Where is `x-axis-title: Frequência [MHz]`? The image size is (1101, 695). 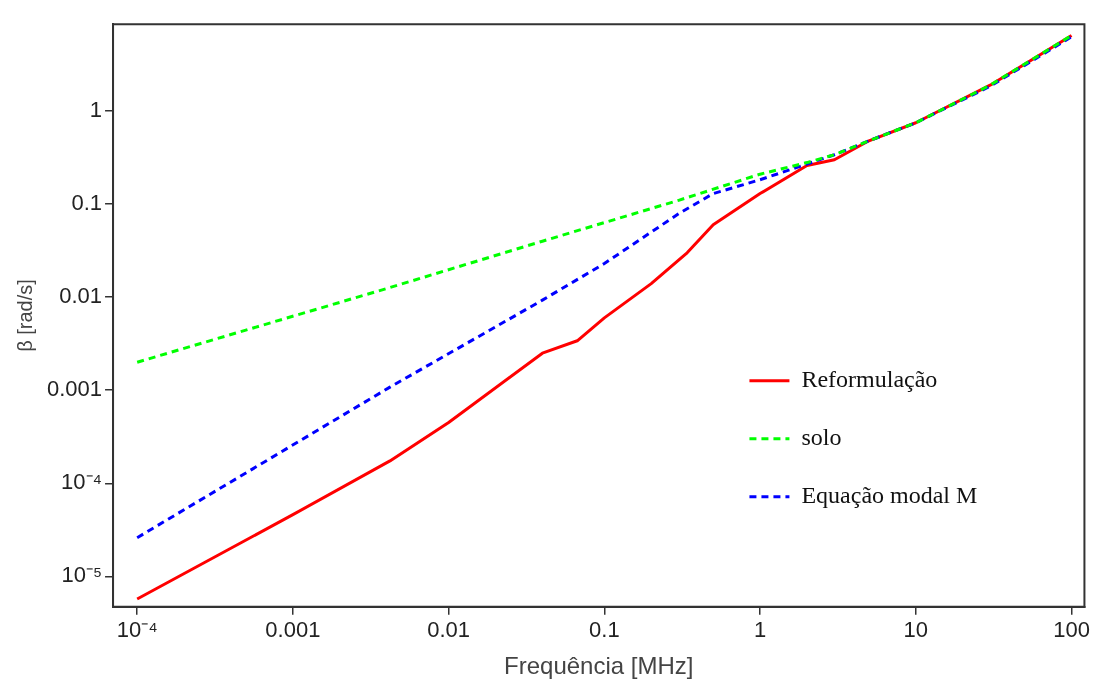 x-axis-title: Frequência [MHz] is located at coordinates (599, 666).